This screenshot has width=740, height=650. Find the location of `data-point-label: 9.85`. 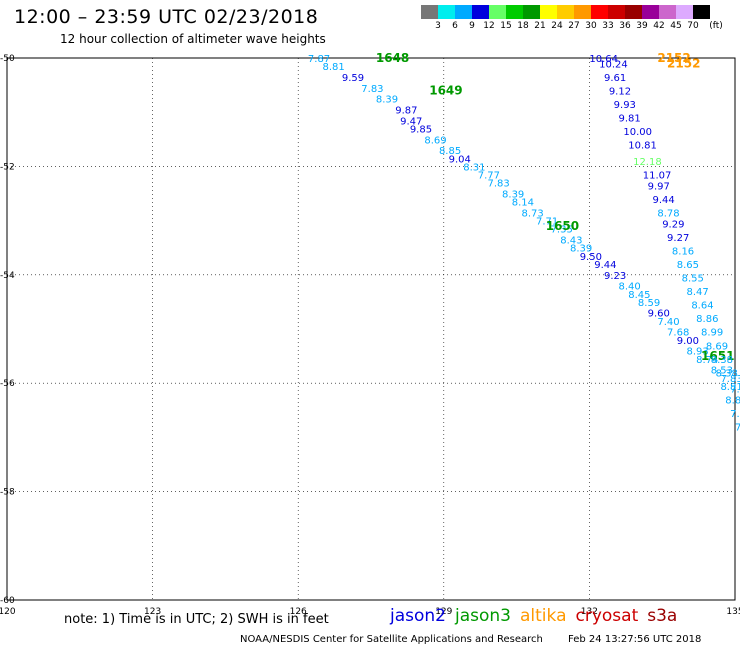

data-point-label: 9.85 is located at coordinates (421, 129).